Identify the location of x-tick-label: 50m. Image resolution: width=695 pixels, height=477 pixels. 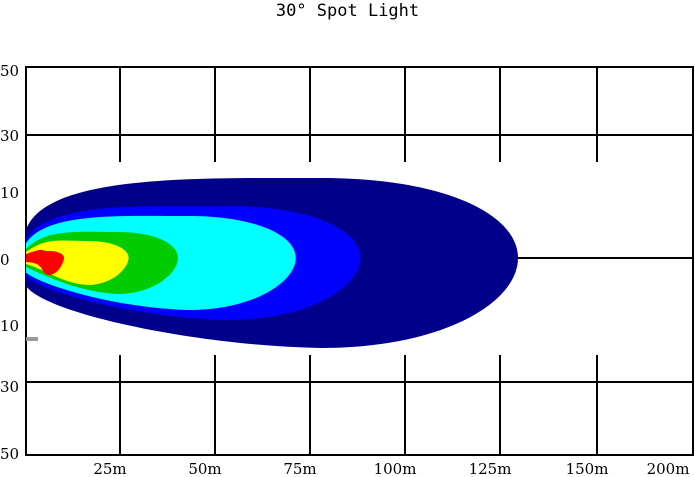
(204, 468).